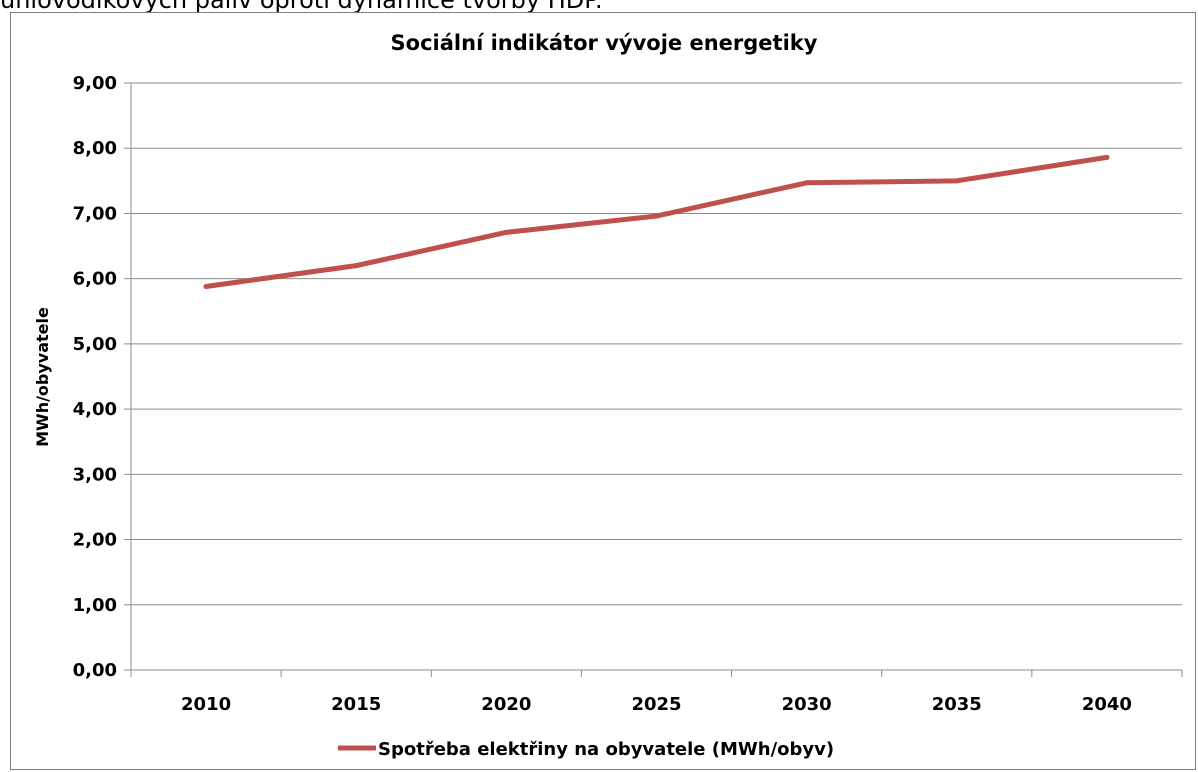 This screenshot has height=772, width=1198. What do you see at coordinates (1107, 704) in the screenshot?
I see `x-tick-label: 2040` at bounding box center [1107, 704].